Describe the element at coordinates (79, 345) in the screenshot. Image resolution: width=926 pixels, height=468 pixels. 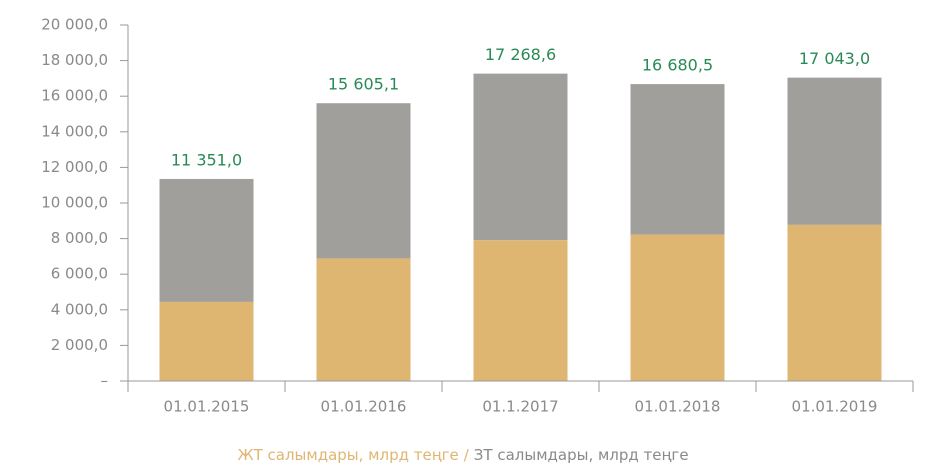
I see `y-tick-label: 2 000,0` at that location.